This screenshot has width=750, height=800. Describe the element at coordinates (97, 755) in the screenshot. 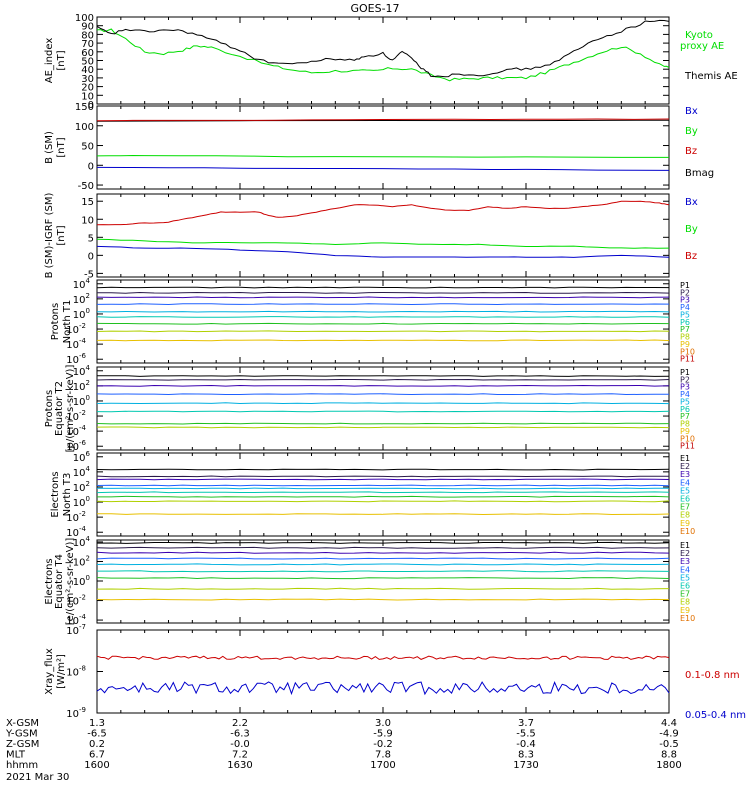

I see `footer-value: 6.7` at that location.